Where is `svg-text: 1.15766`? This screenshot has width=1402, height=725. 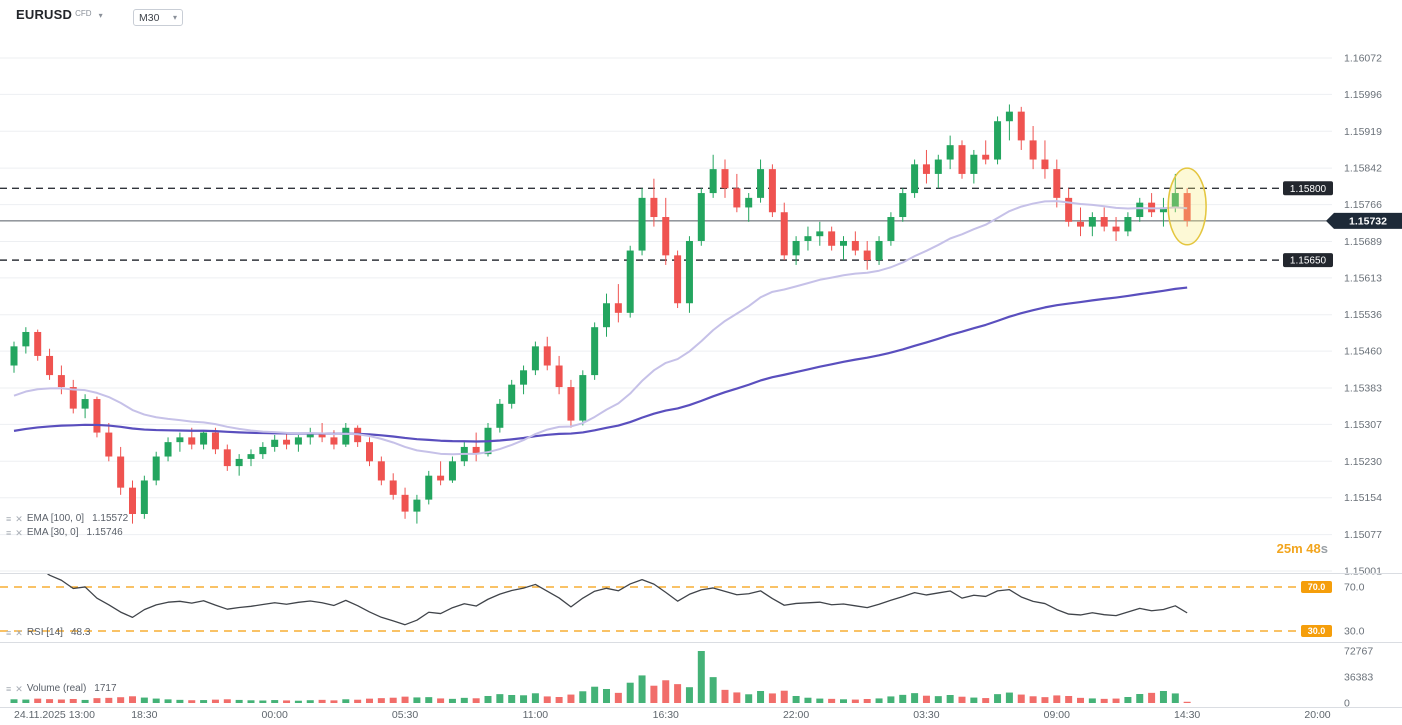 svg-text: 1.15766 is located at coordinates (1363, 205).